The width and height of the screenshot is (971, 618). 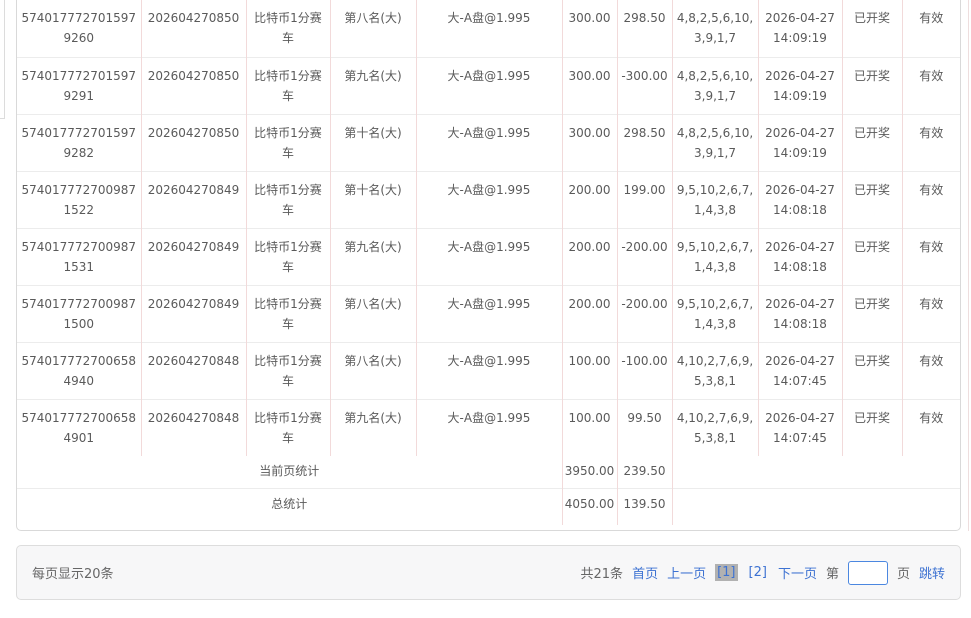 What do you see at coordinates (73, 574) in the screenshot?
I see `per-page-label: 每页显示20条` at bounding box center [73, 574].